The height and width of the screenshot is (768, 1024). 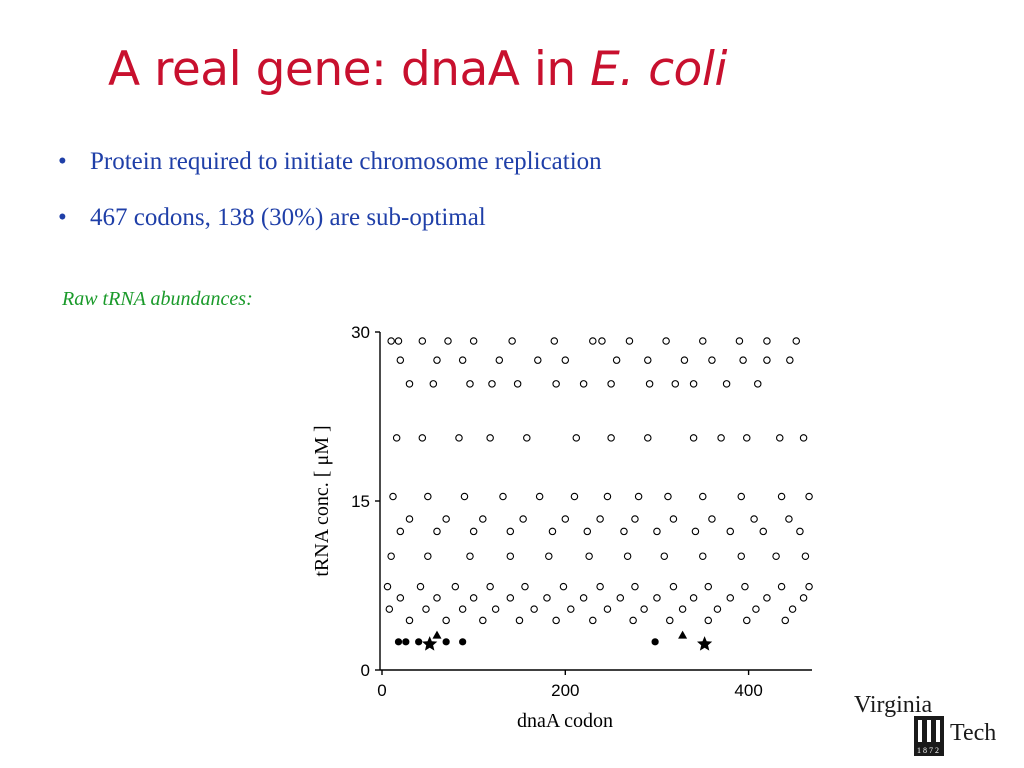 I want to click on y-tick-label: 15, so click(x=360, y=501).